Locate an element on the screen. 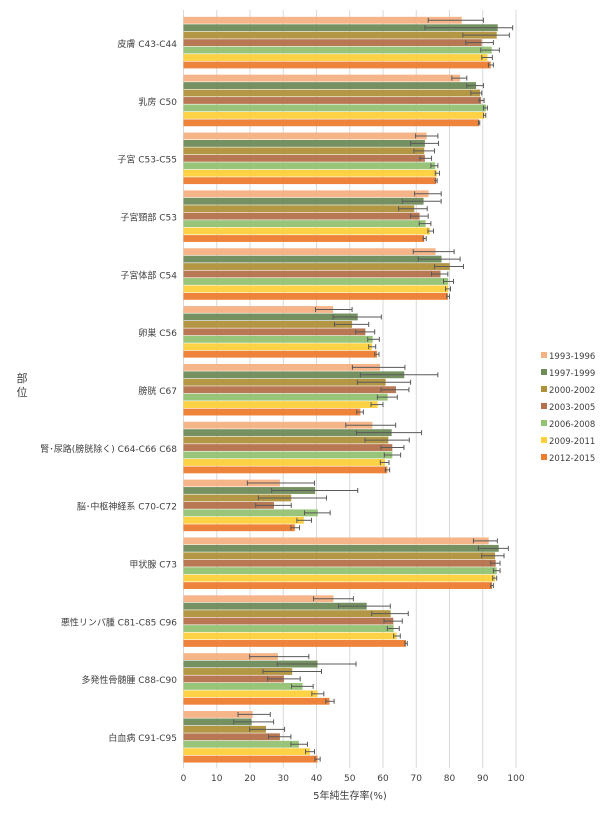 The height and width of the screenshot is (820, 605). y-axis-label-char: 部 is located at coordinates (22, 378).